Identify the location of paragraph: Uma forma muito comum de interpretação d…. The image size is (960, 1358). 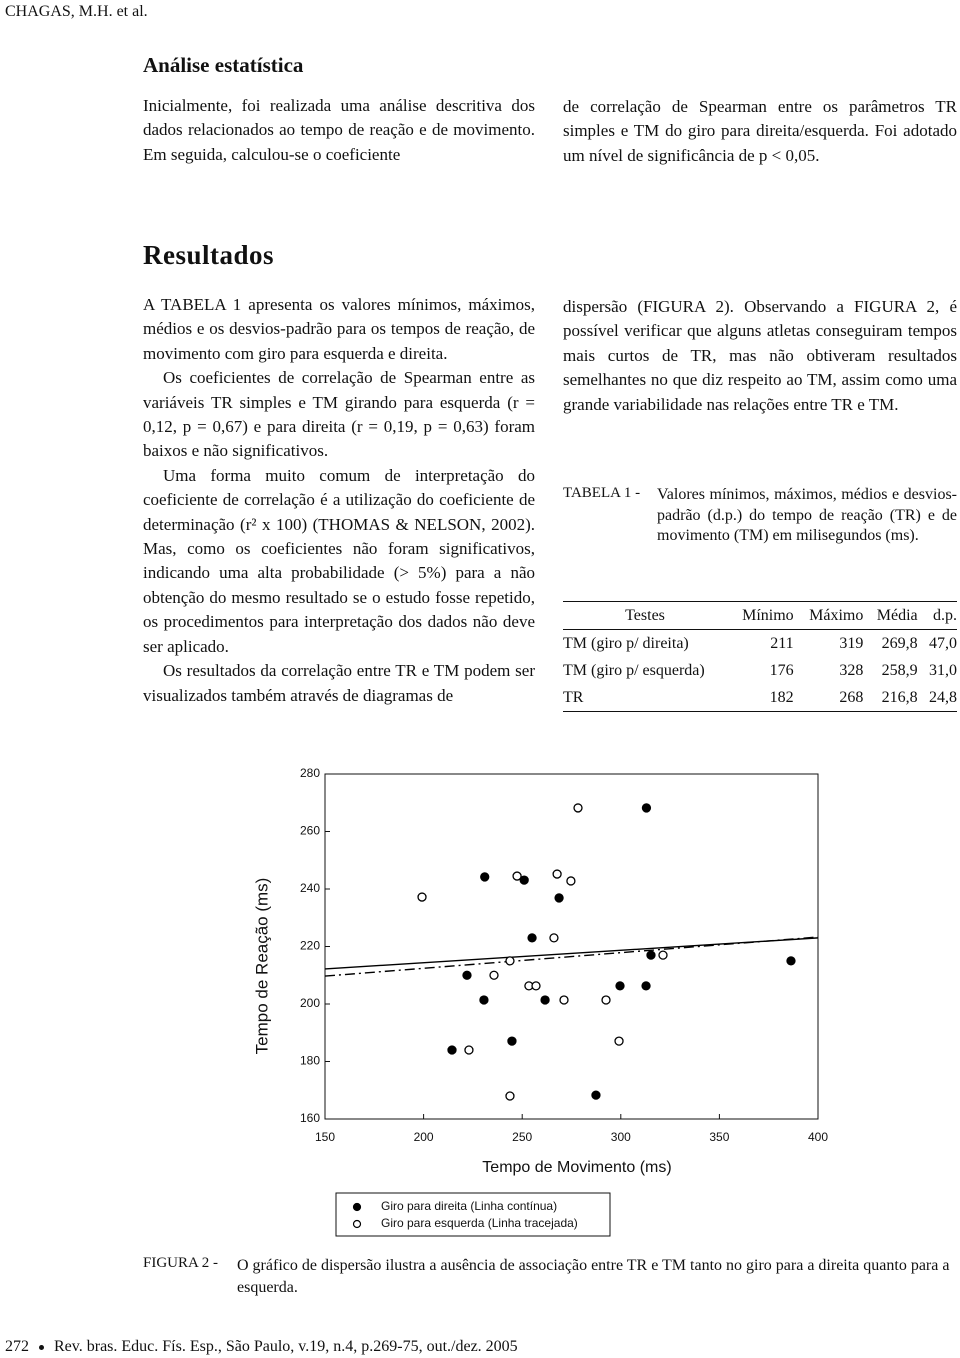
(339, 560).